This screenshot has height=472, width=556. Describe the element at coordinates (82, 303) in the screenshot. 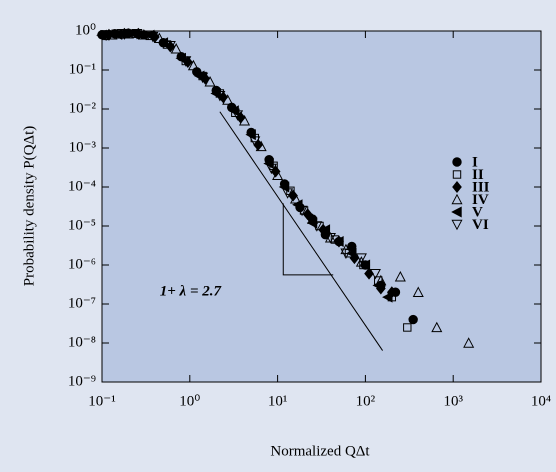

I see `y-tick-label: 10⁻⁷` at that location.